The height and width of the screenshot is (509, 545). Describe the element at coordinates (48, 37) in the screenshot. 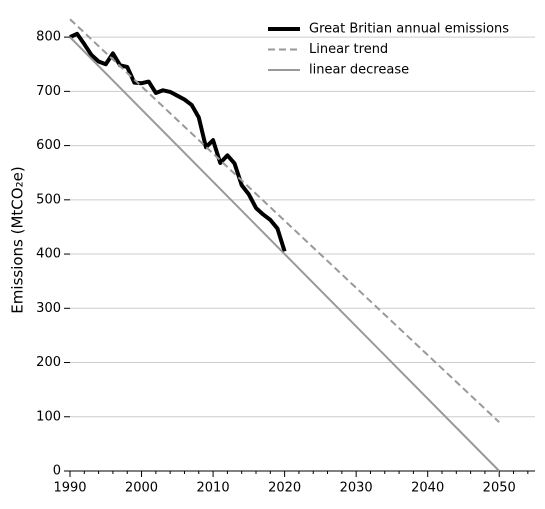

I see `y-tick-label: 800` at that location.